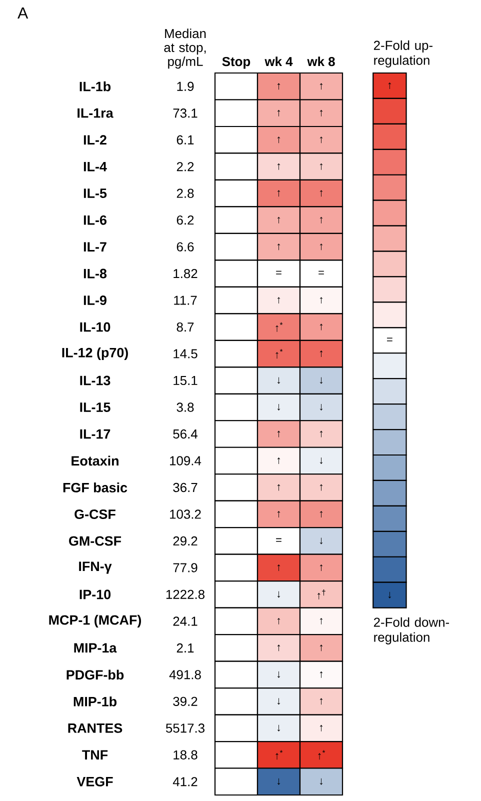 The height and width of the screenshot is (801, 481). What do you see at coordinates (95, 301) in the screenshot?
I see `y-tick-label: IL-9` at bounding box center [95, 301].